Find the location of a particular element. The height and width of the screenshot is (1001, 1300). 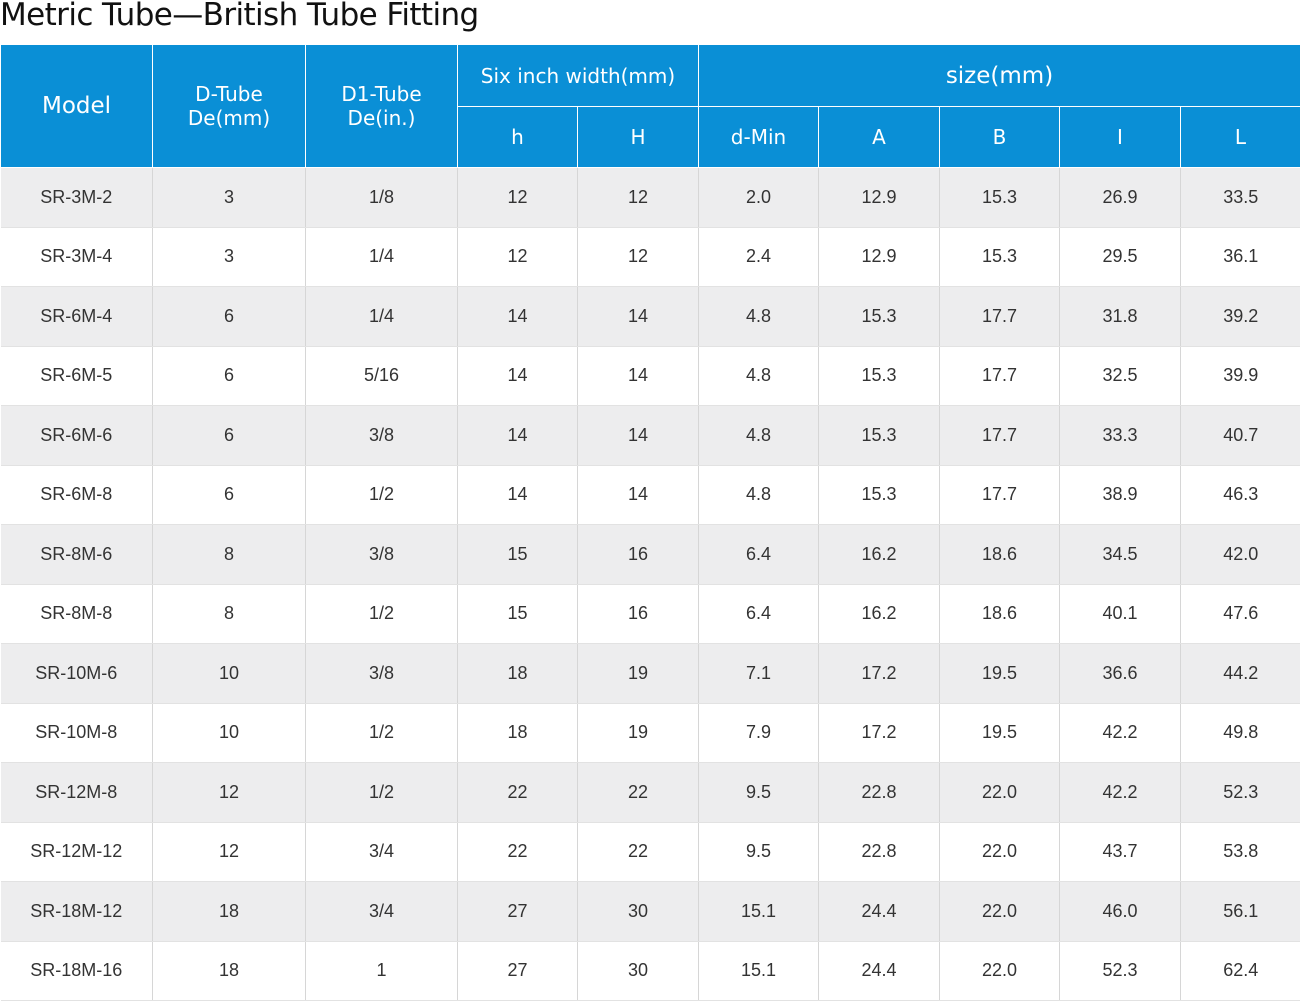

cell-d-tube: 3 is located at coordinates (229, 257).